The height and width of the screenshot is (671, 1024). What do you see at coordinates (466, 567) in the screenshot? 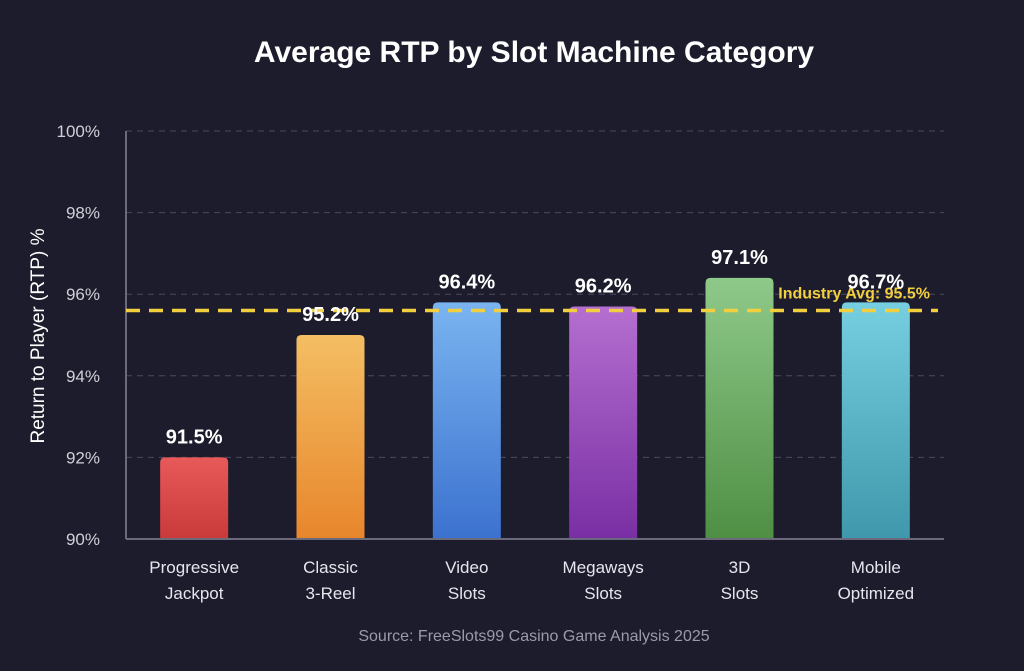
I see `category-label: Video` at bounding box center [466, 567].